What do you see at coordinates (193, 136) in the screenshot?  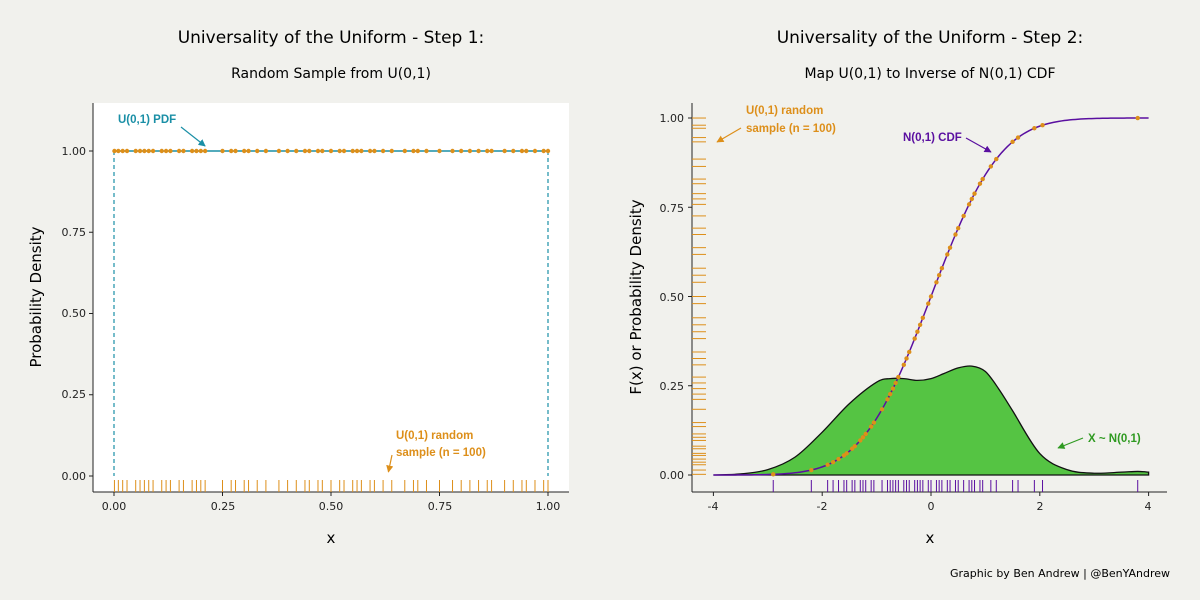 I see `pdf-annotation-arrow` at bounding box center [193, 136].